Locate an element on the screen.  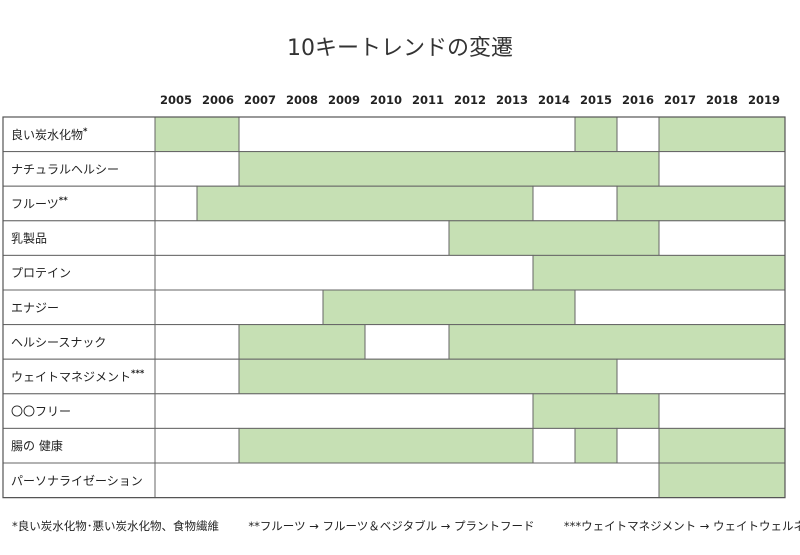
year-label-2007: 2007 is located at coordinates (260, 100).